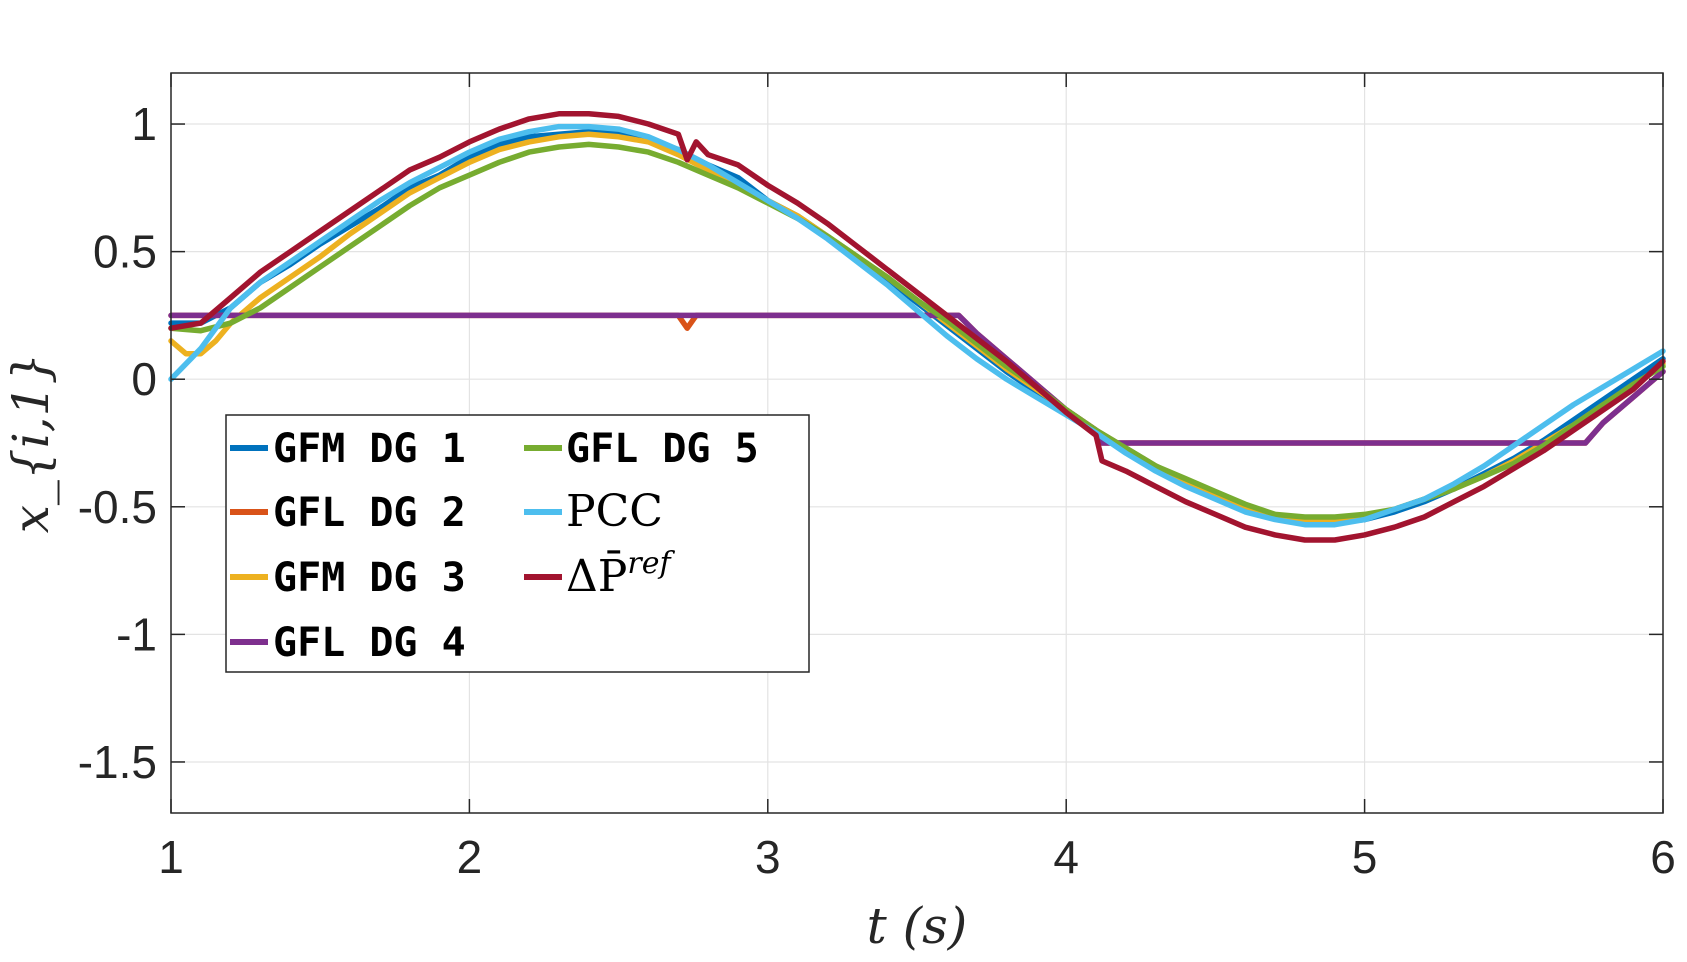 This screenshot has height=962, width=1687. What do you see at coordinates (470, 857) in the screenshot?
I see `x-tick-label: 2` at bounding box center [470, 857].